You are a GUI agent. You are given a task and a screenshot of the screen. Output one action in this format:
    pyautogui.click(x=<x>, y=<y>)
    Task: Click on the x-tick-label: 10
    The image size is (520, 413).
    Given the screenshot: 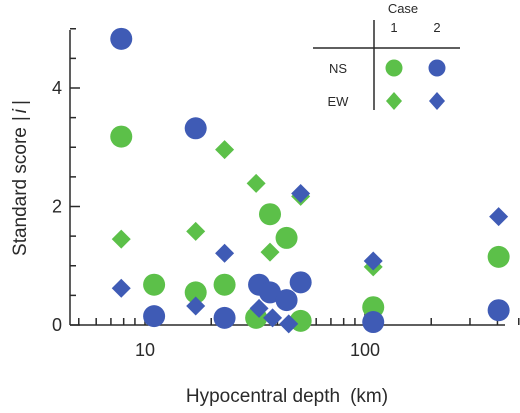 What is the action you would take?
    pyautogui.click(x=145, y=350)
    